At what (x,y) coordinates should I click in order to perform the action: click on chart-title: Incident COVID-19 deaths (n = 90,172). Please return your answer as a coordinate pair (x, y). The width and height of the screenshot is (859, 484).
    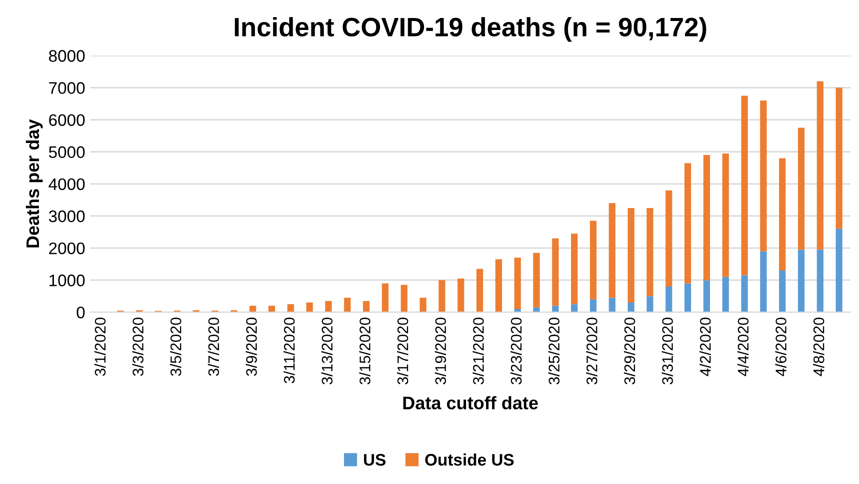
    Looking at the image, I should click on (470, 29).